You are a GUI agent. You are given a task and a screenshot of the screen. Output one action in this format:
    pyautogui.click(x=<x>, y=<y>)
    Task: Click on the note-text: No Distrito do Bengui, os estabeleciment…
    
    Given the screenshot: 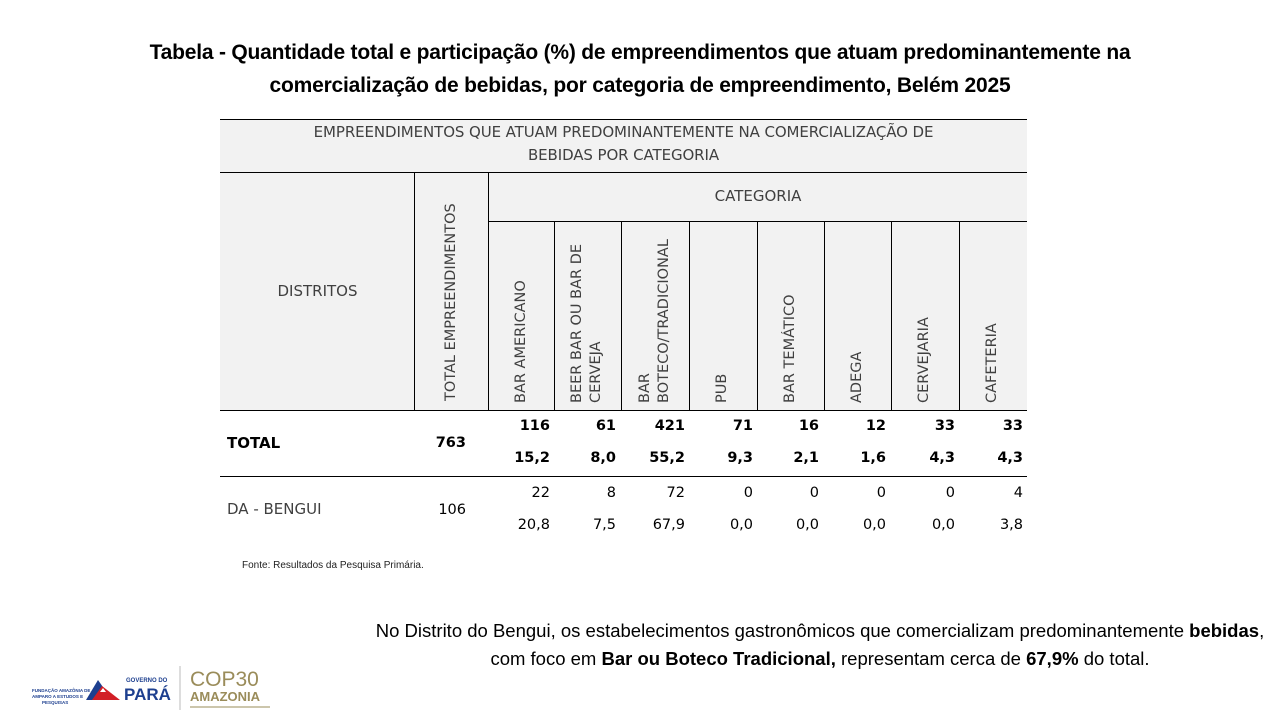 What is the action you would take?
    pyautogui.click(x=782, y=630)
    